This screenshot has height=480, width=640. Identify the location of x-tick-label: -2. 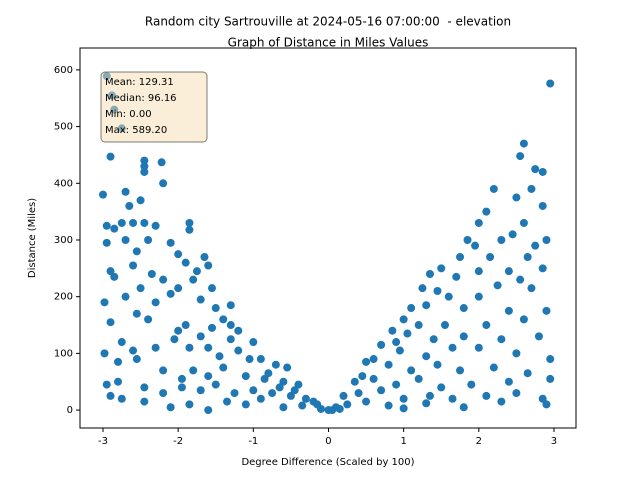
(178, 441).